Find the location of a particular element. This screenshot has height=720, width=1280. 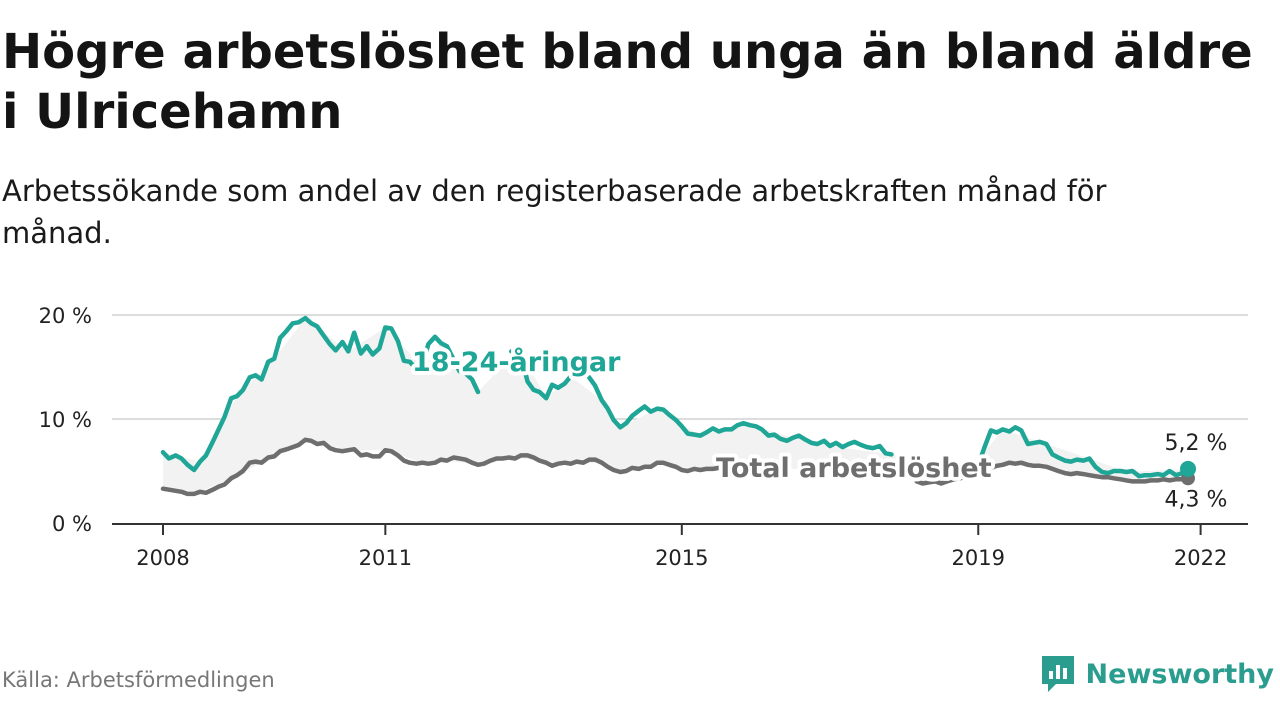

brand-logo: Newsworthy is located at coordinates (1157, 674).